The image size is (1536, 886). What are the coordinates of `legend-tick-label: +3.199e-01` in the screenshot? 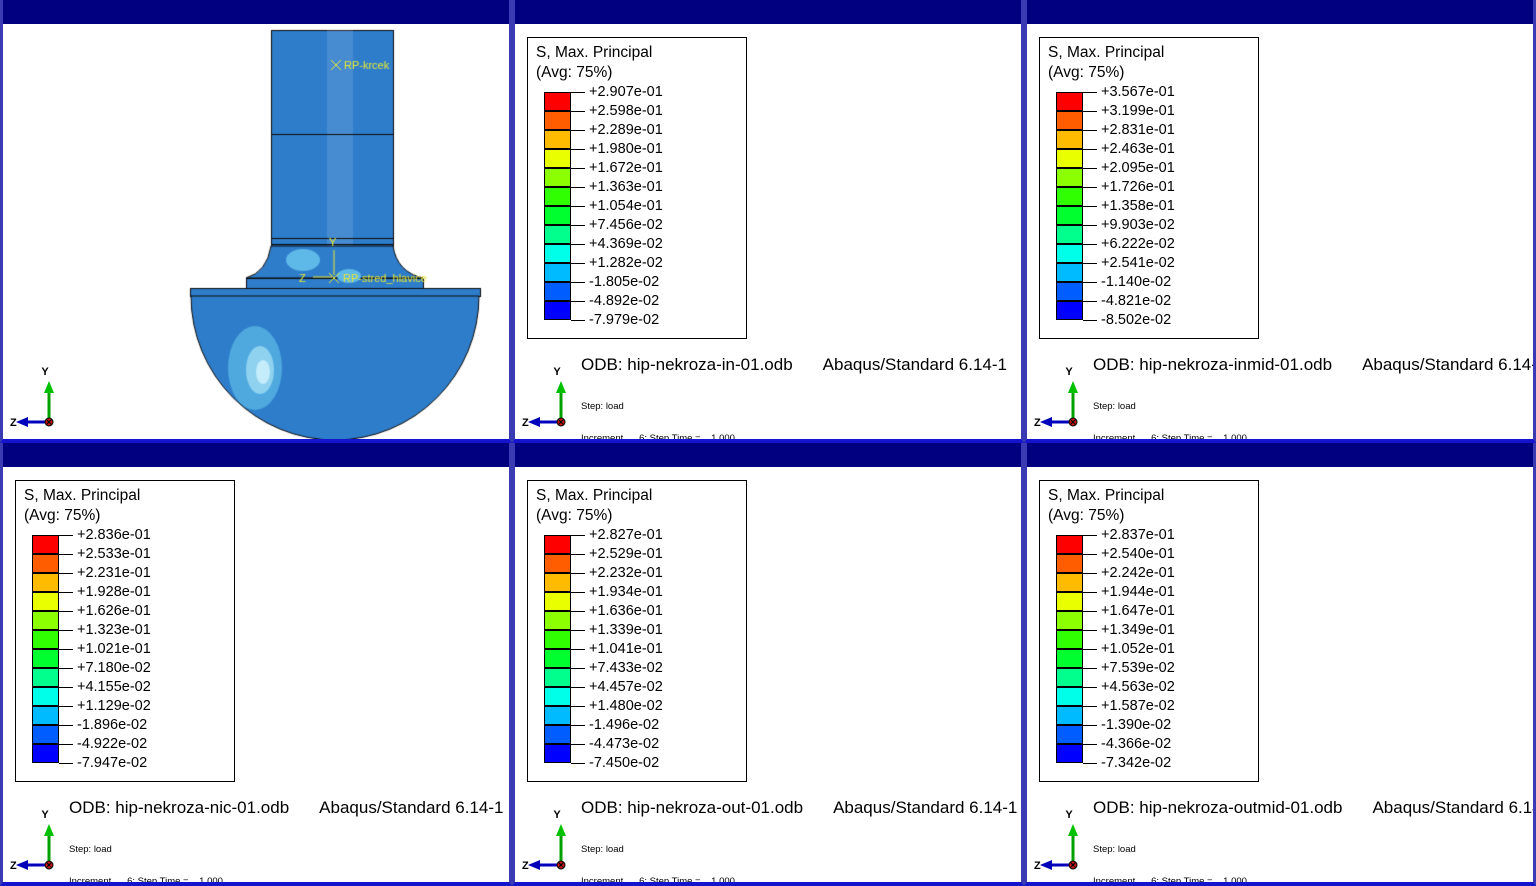 It's located at (1138, 111).